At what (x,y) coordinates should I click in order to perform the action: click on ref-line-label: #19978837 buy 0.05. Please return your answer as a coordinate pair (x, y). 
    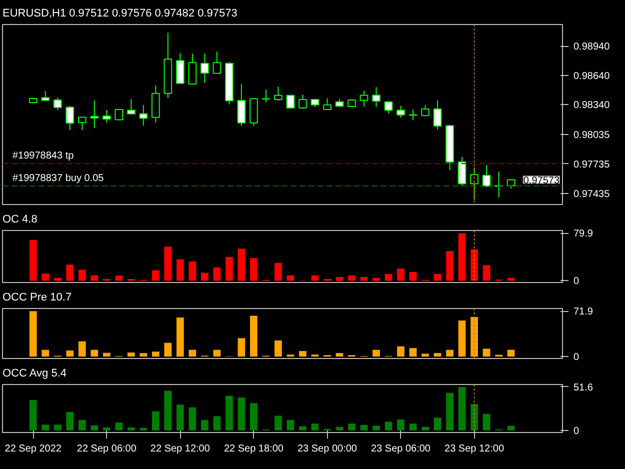
    Looking at the image, I should click on (58, 178).